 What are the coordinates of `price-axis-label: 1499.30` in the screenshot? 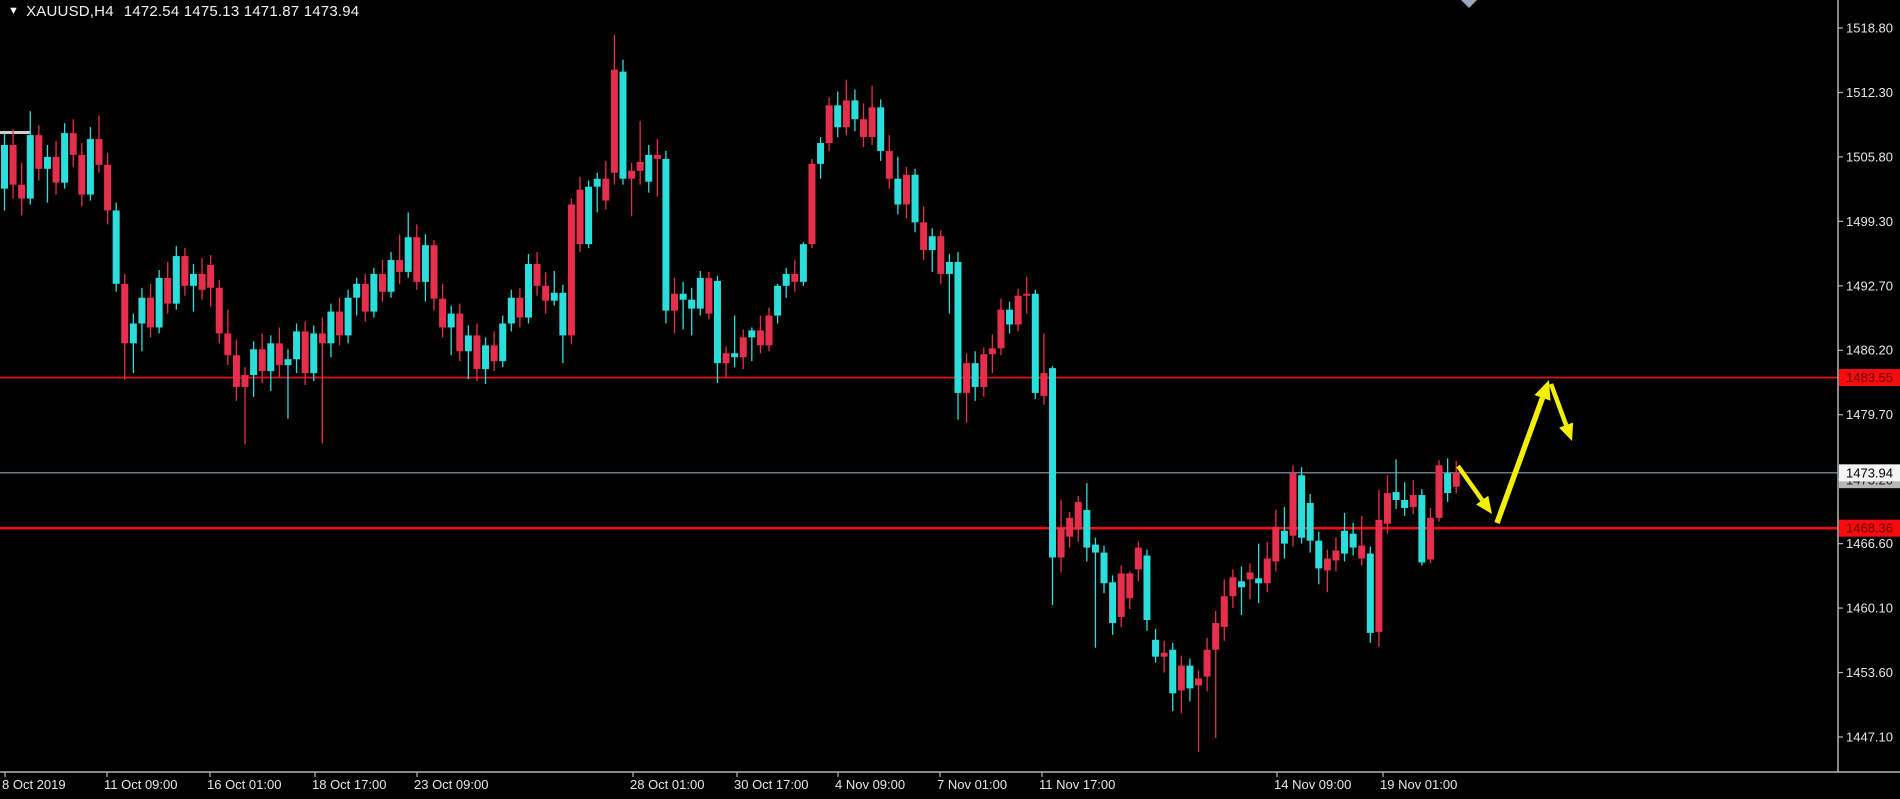 It's located at (1869, 221).